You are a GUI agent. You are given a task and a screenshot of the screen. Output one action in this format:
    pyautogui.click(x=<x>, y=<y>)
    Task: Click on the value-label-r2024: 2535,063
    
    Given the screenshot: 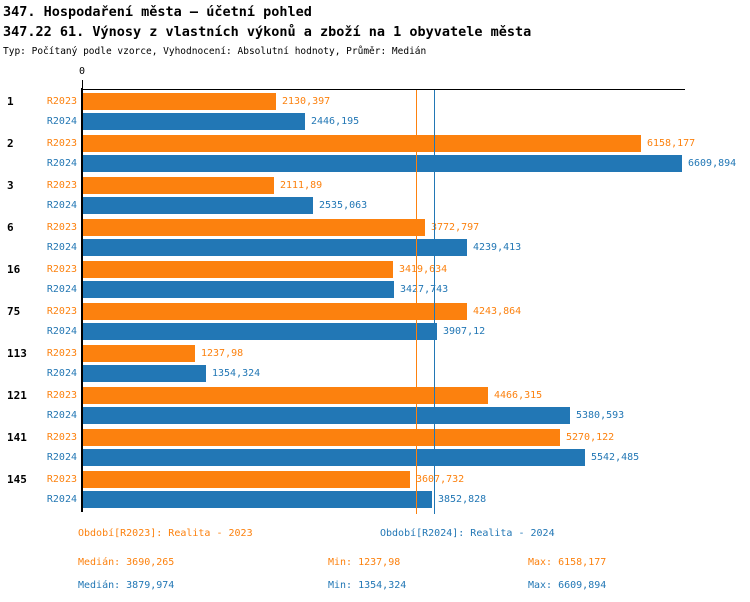 What is the action you would take?
    pyautogui.click(x=343, y=205)
    